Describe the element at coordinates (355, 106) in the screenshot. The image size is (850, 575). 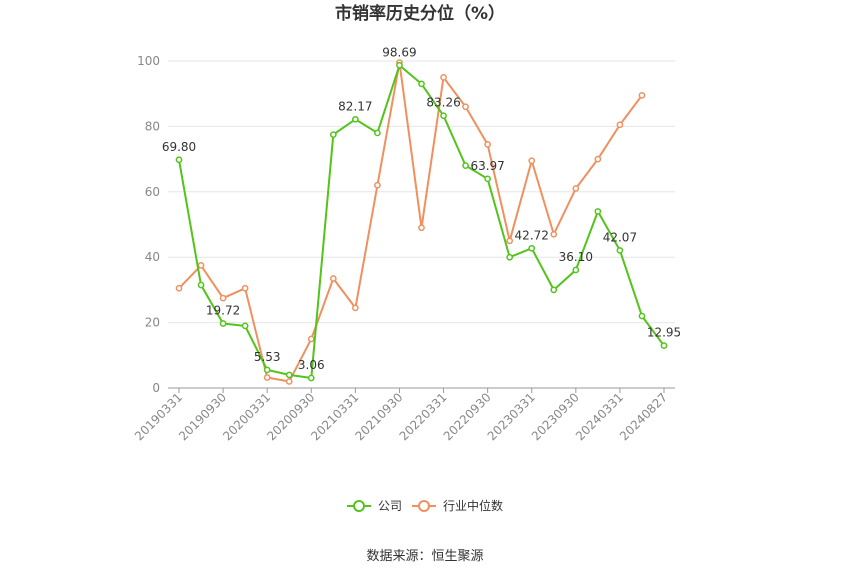
I see `data-label: 82.17` at that location.